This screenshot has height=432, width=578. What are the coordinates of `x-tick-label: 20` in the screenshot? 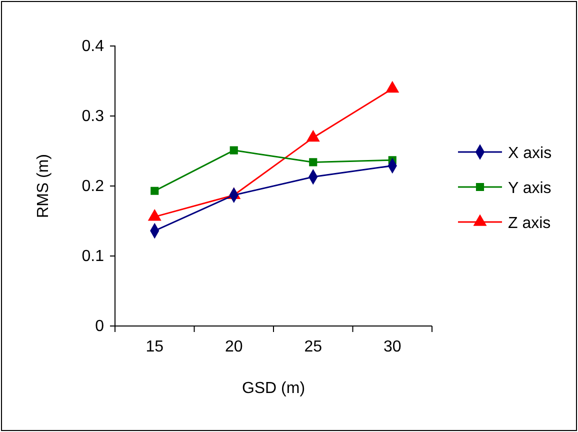 It's located at (233, 347).